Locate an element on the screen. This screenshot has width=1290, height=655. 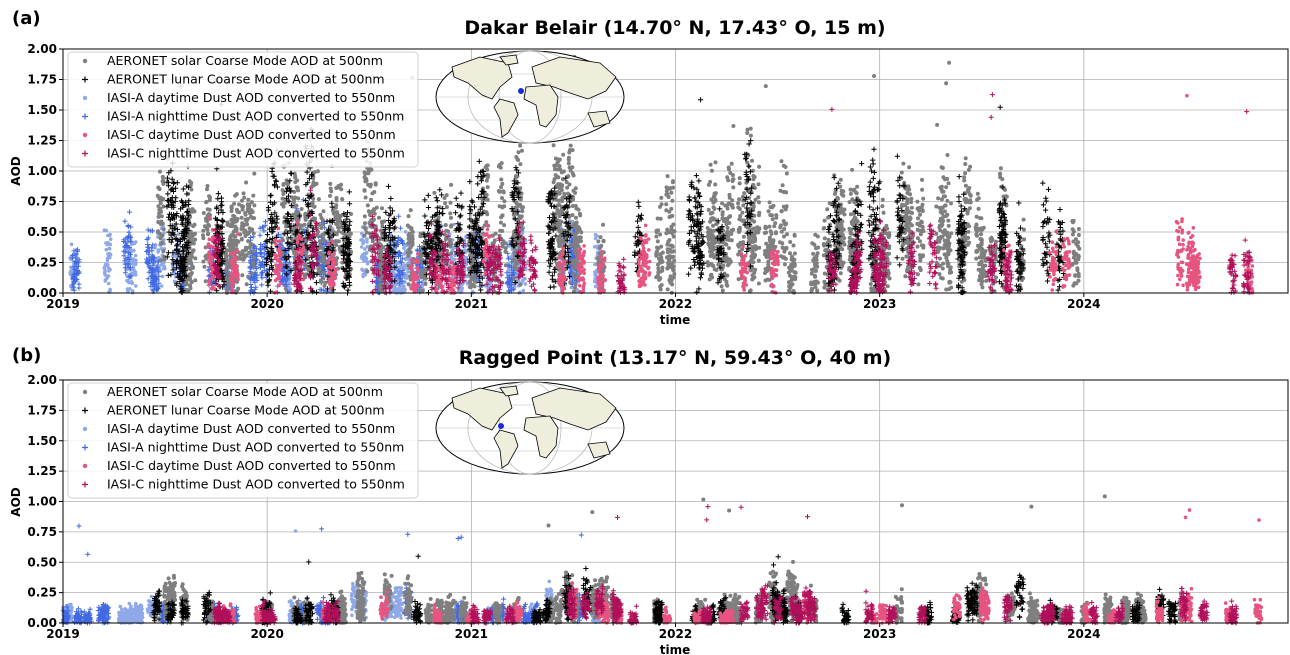
panel-a-title: Dakar Belair (14.70° N, 17.43° O, 15 m) is located at coordinates (674, 28).